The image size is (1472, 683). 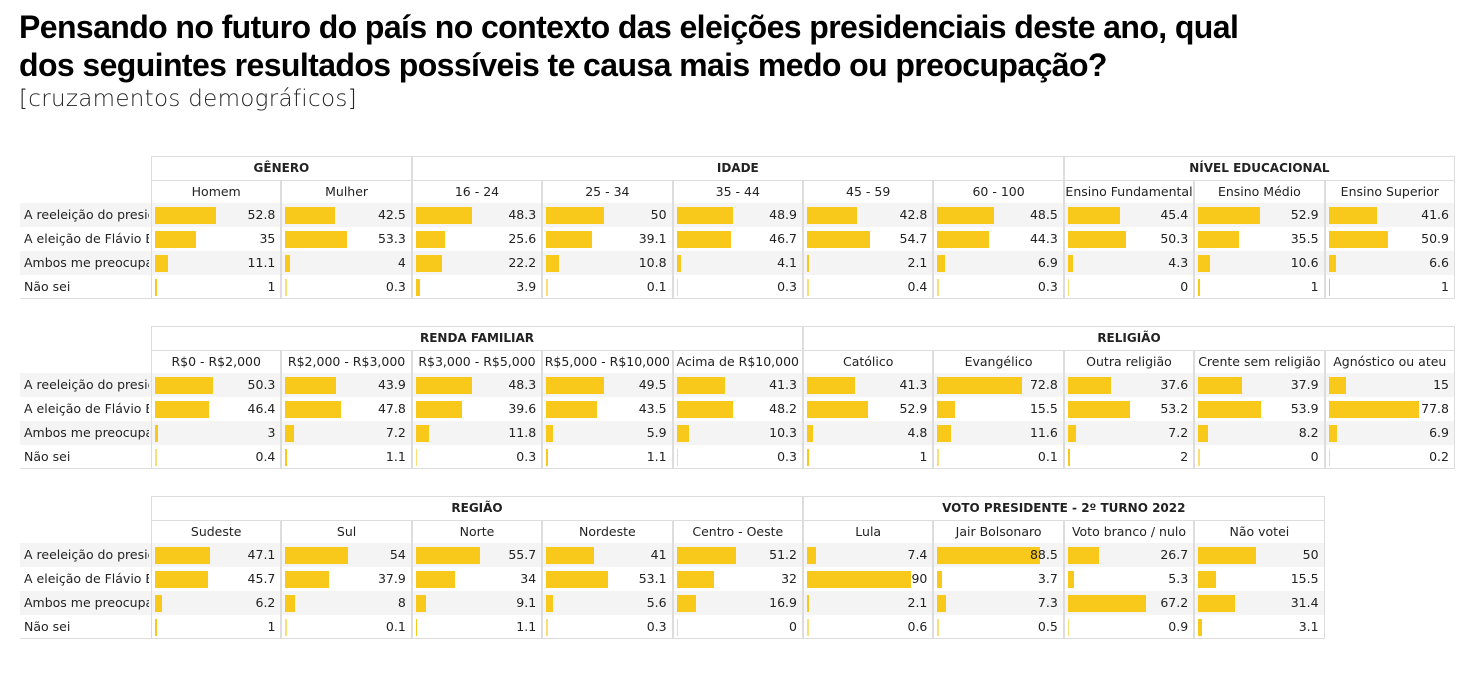 What do you see at coordinates (738, 555) in the screenshot?
I see `data-cell: 51.2` at bounding box center [738, 555].